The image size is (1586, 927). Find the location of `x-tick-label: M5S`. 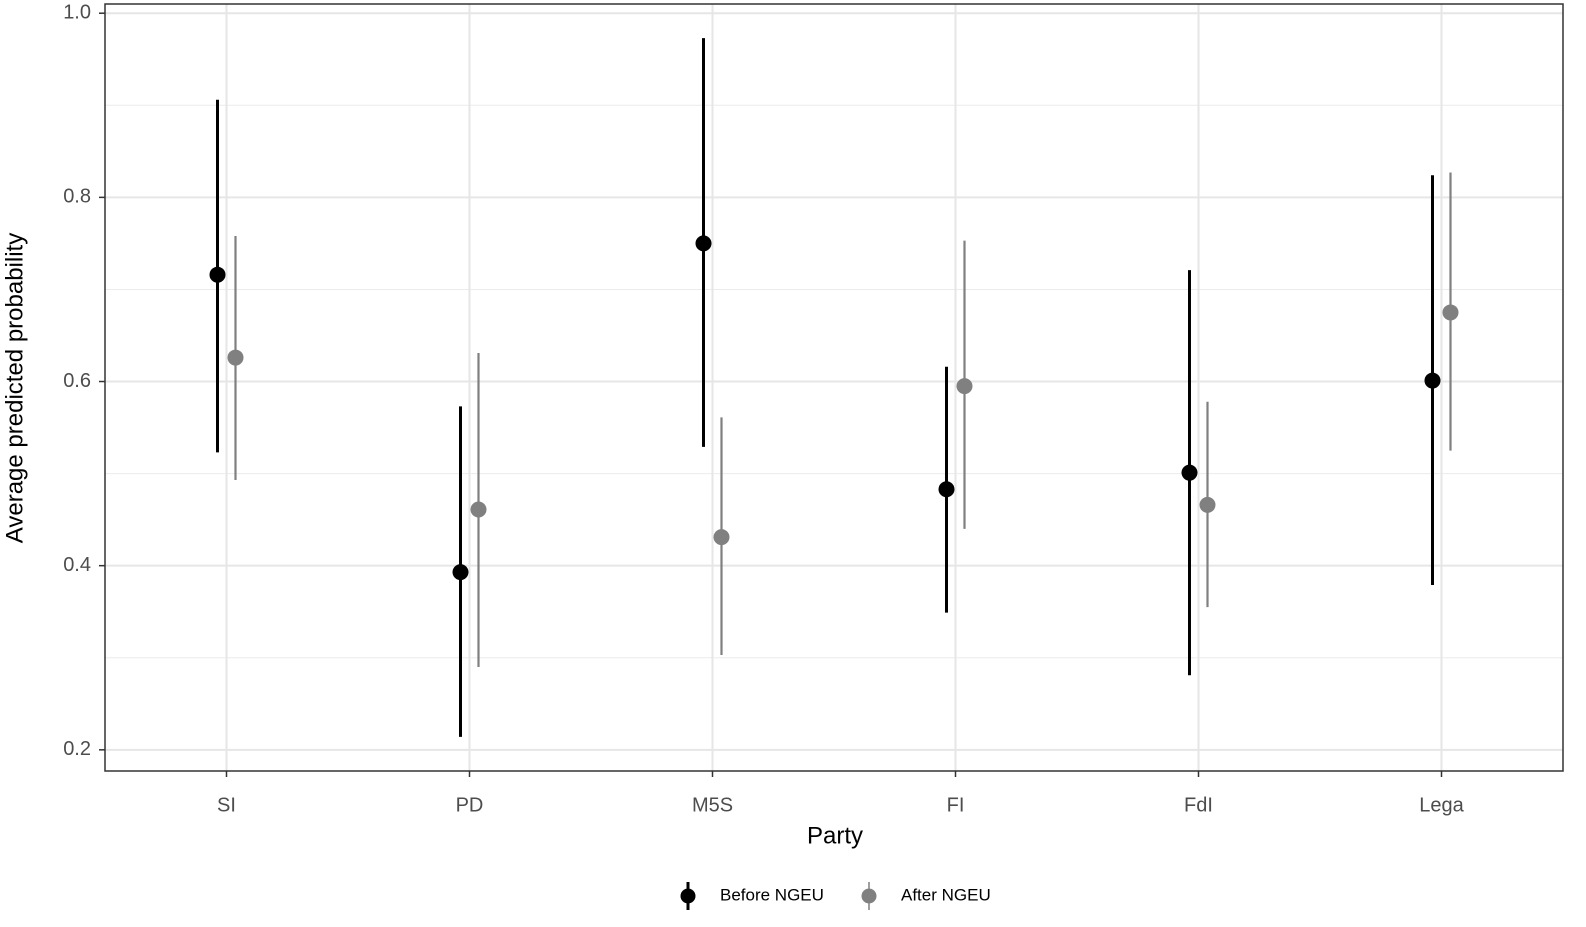

x-tick-label: M5S is located at coordinates (712, 805).